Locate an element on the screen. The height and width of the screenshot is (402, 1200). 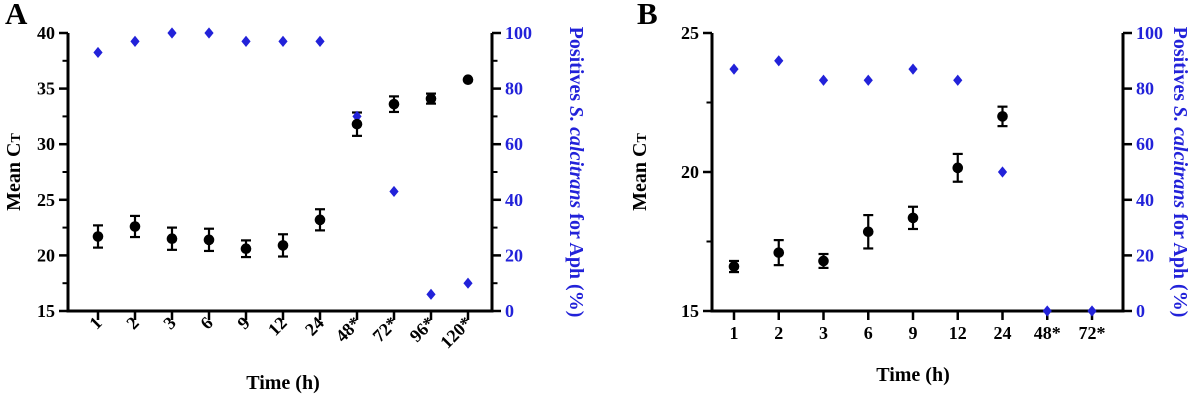
left-tick-label: 35 is located at coordinates (46, 89).